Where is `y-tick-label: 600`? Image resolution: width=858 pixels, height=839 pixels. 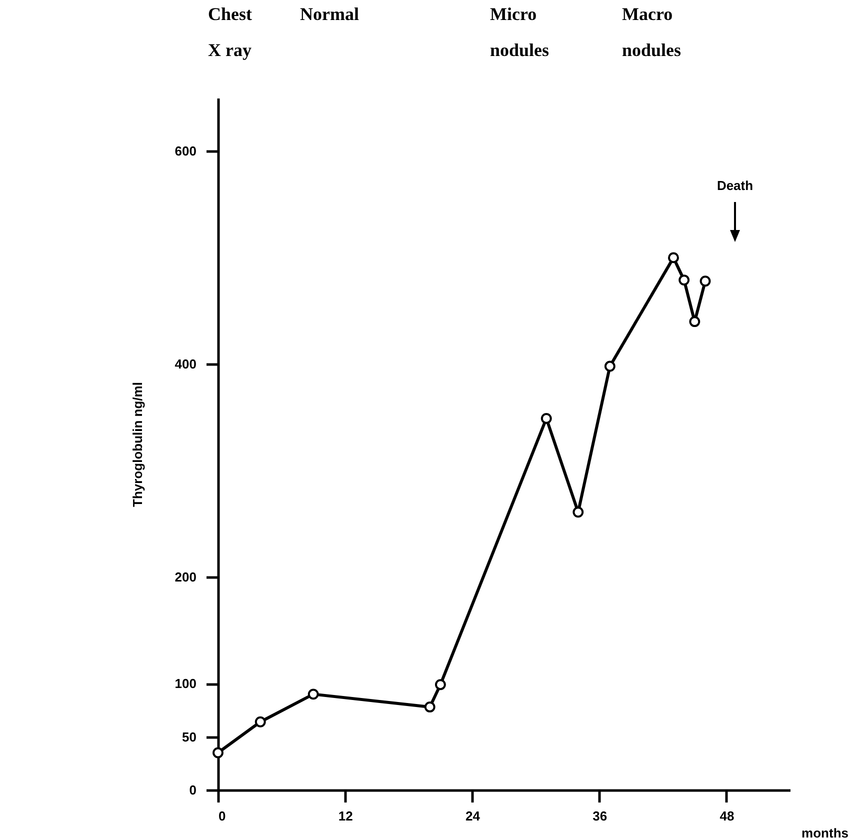
y-tick-label: 600 is located at coordinates (185, 151).